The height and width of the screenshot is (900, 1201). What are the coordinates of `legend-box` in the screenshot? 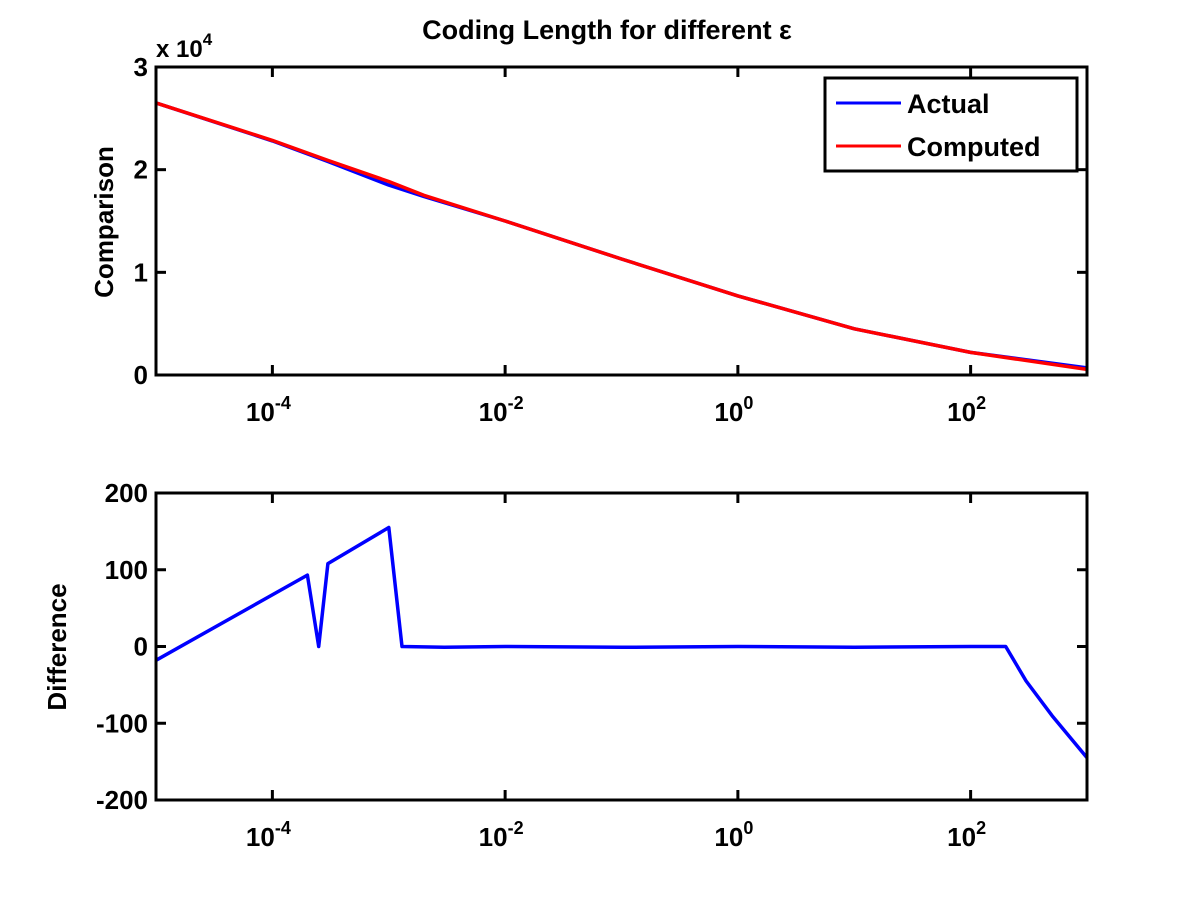 It's located at (951, 124).